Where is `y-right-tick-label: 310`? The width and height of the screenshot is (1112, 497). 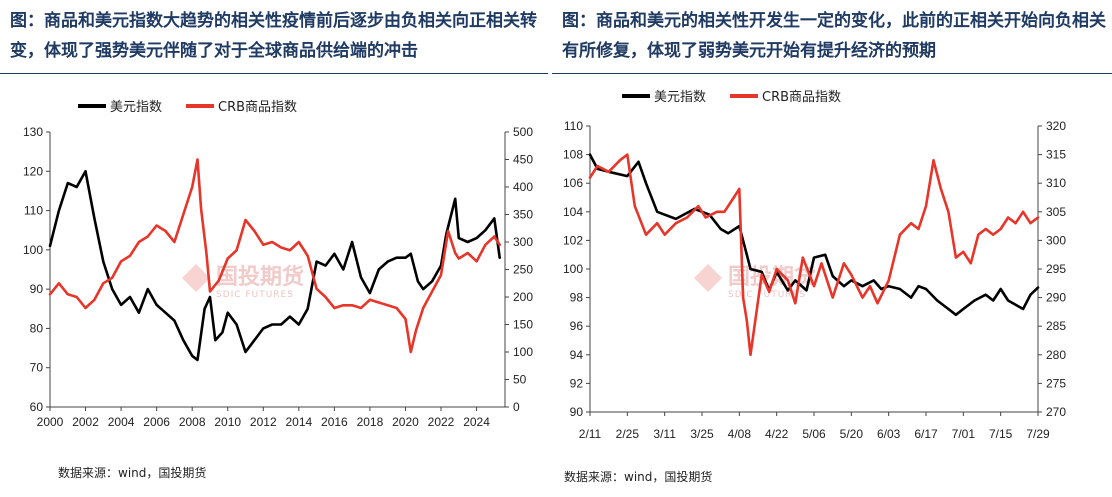
y-right-tick-label: 310 is located at coordinates (1056, 183).